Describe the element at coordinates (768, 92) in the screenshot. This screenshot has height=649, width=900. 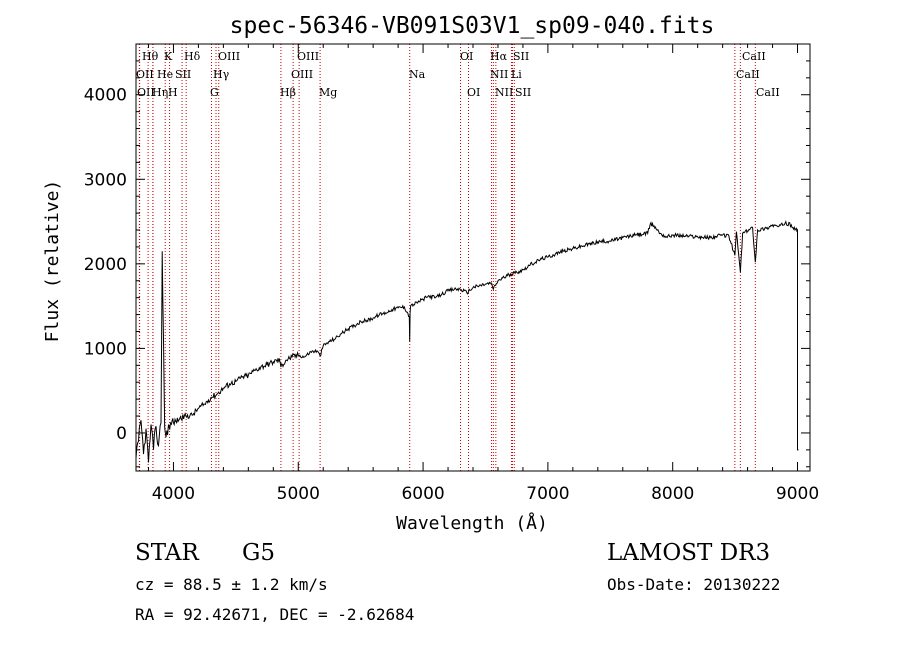
I see `marker-label-27: CaII` at that location.